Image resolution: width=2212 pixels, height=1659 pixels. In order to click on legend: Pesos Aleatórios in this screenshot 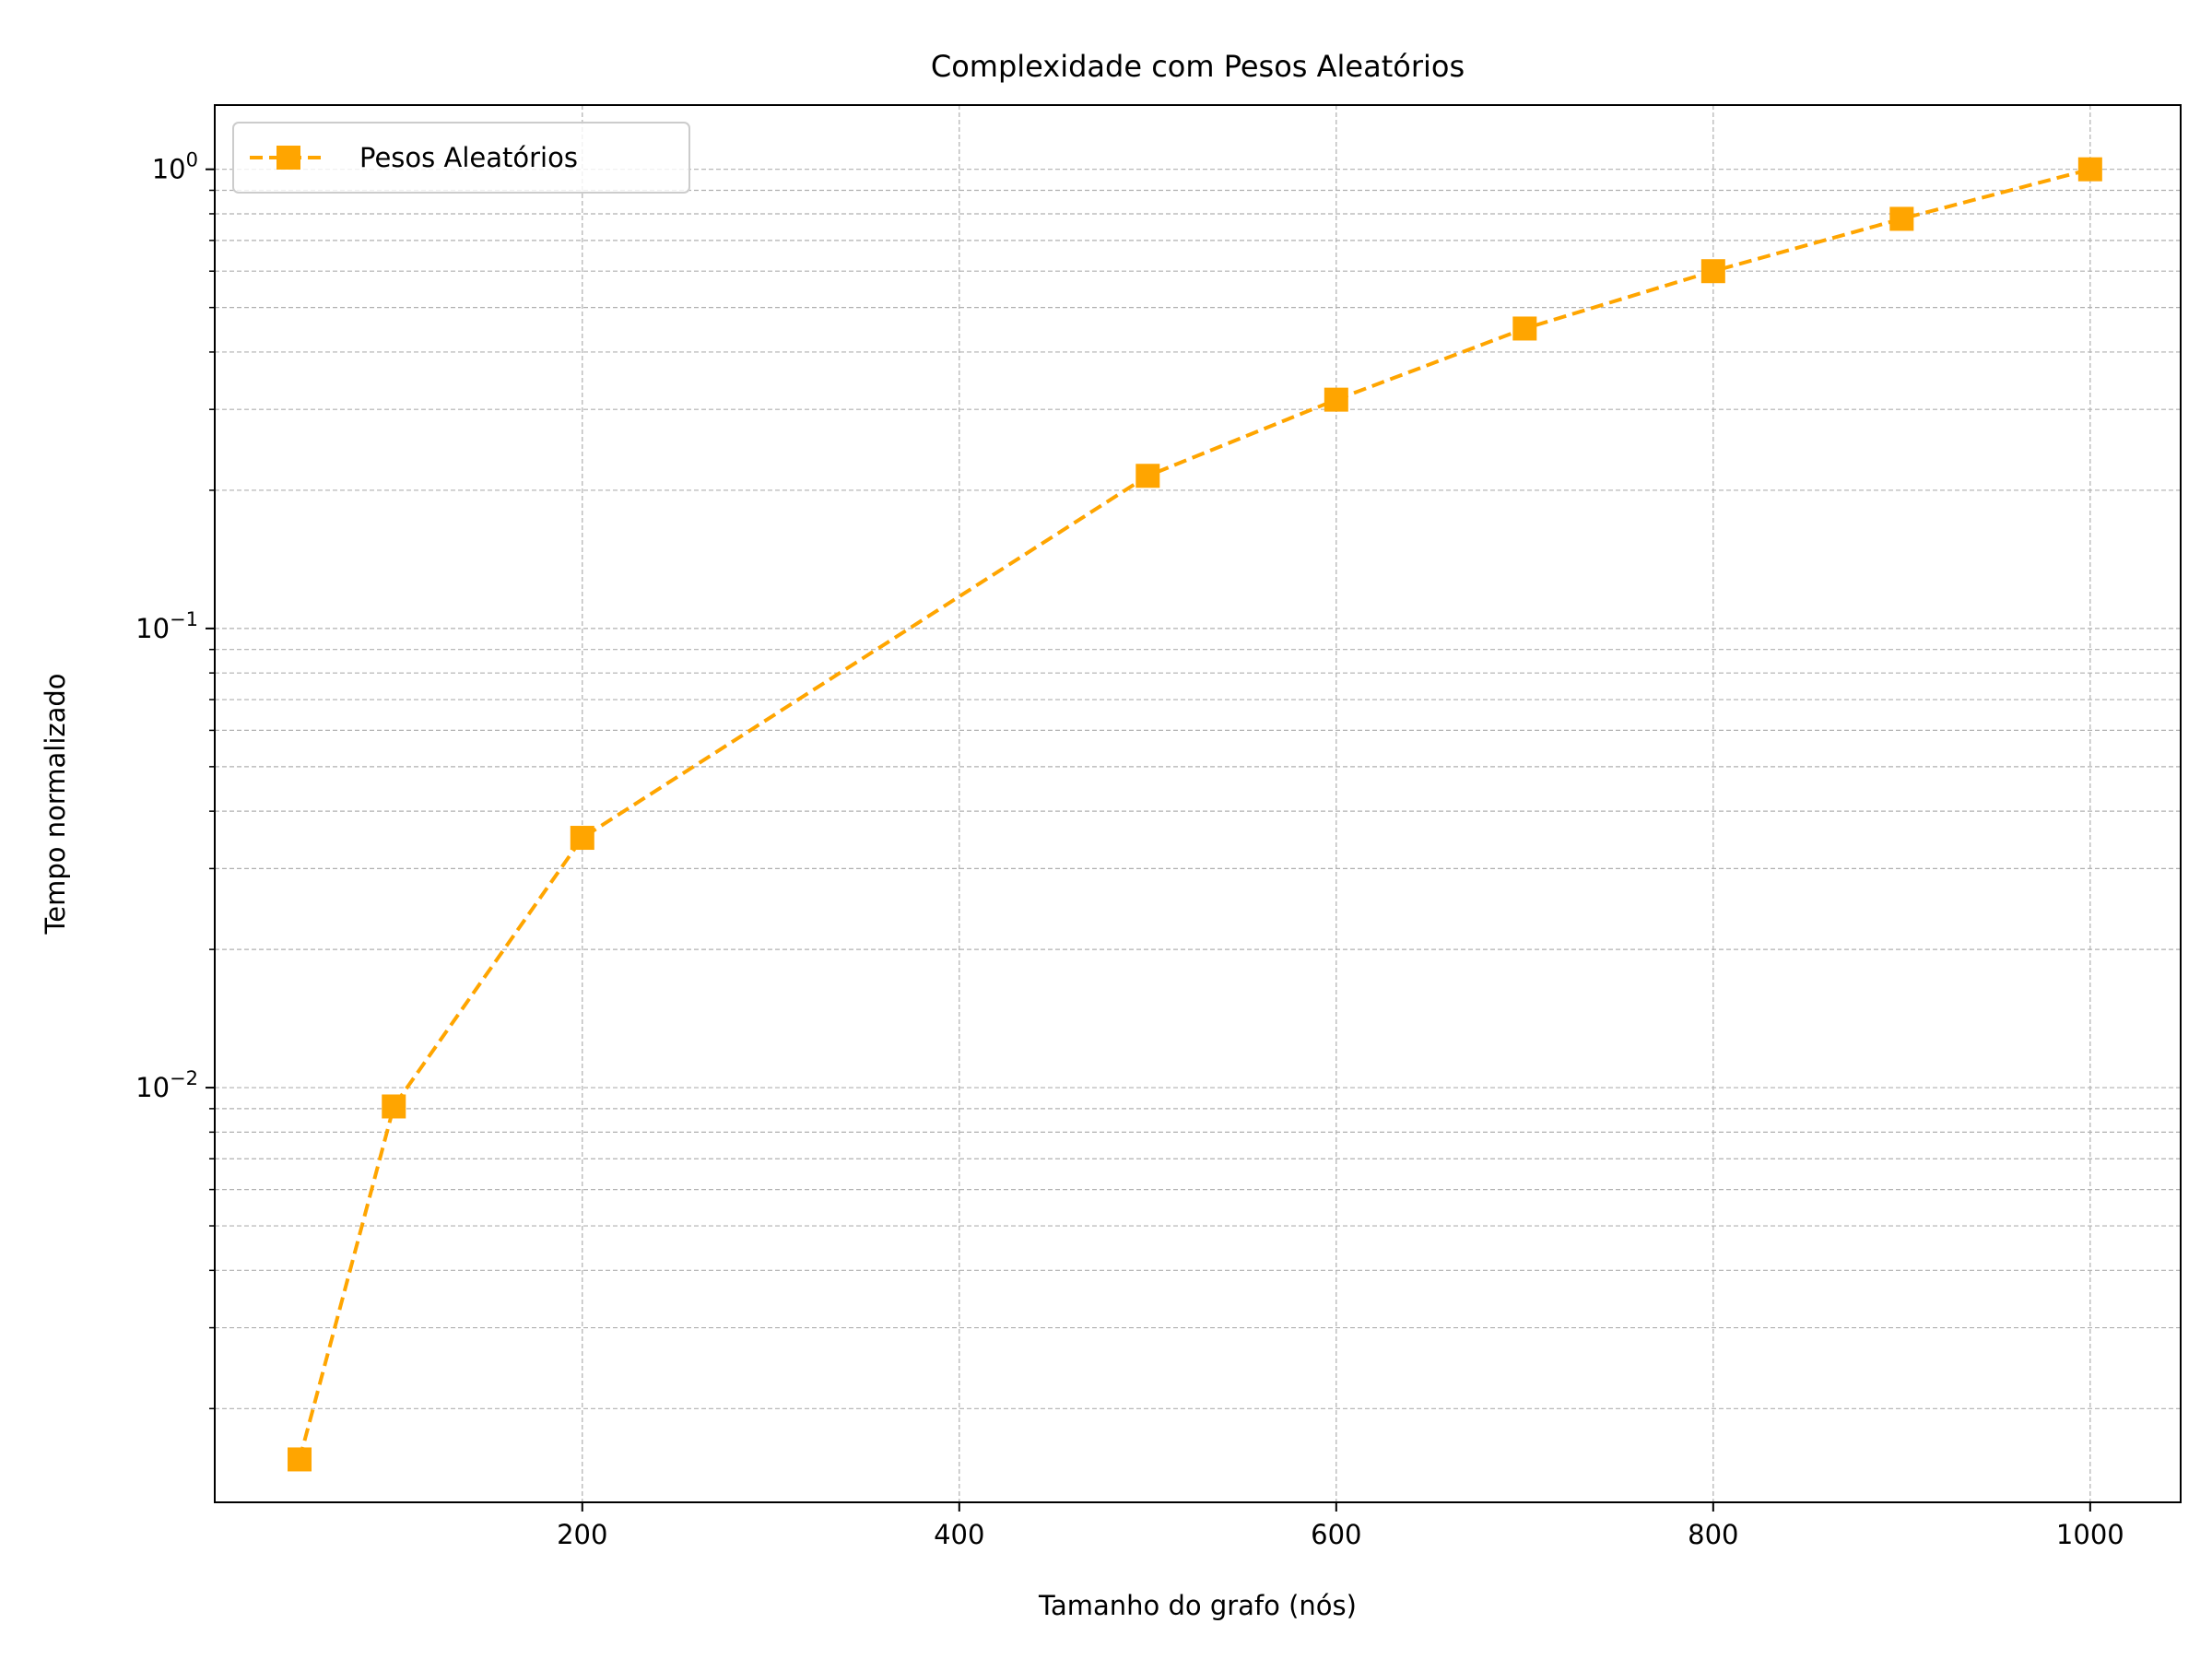, I will do `click(461, 158)`.